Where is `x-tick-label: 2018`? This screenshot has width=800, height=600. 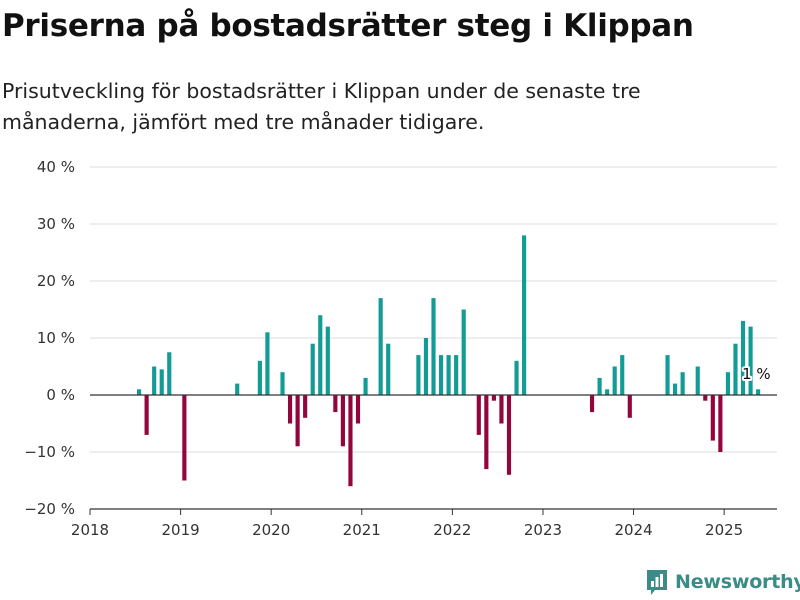 x-tick-label: 2018 is located at coordinates (90, 530).